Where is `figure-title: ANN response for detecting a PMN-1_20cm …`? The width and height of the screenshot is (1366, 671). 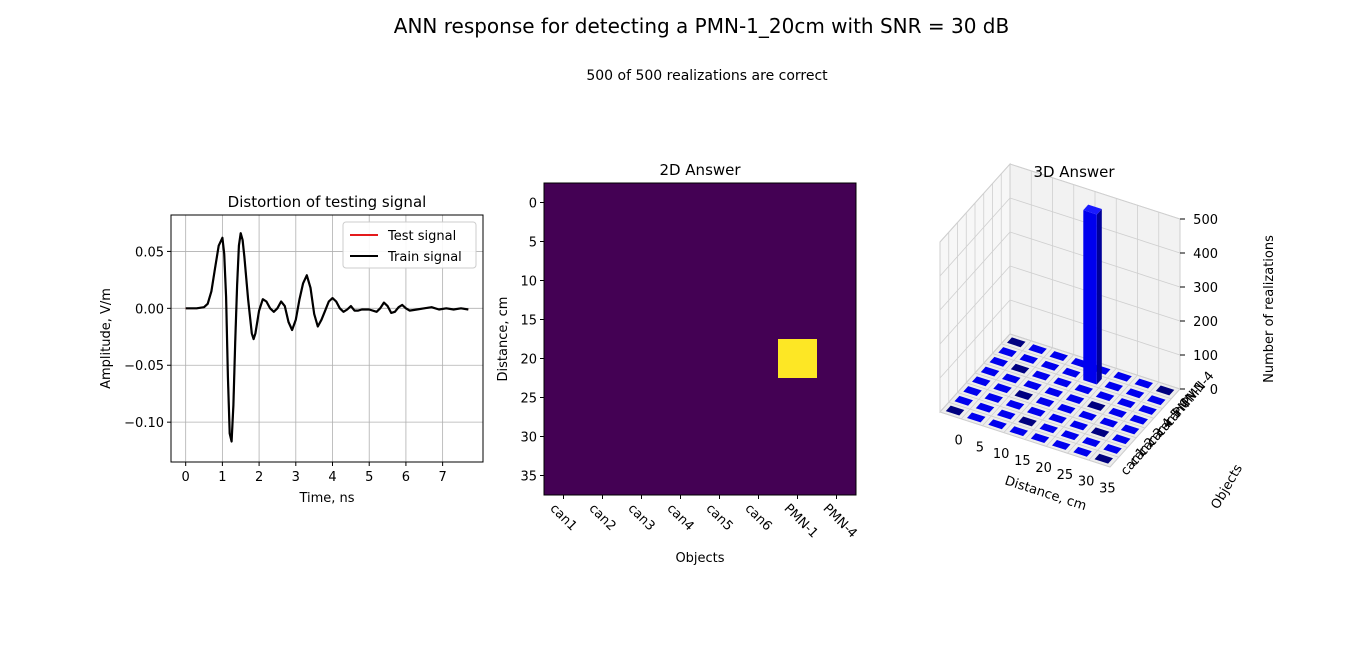
figure-title: ANN response for detecting a PMN-1_20cm … is located at coordinates (701, 26).